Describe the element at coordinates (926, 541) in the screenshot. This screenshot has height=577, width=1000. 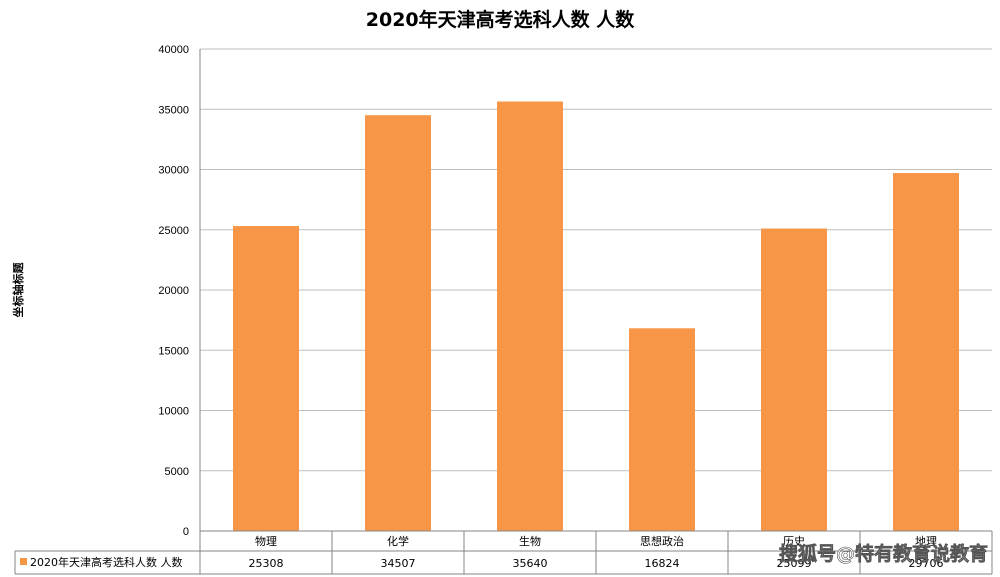
I see `x-tick-label: 地理` at that location.